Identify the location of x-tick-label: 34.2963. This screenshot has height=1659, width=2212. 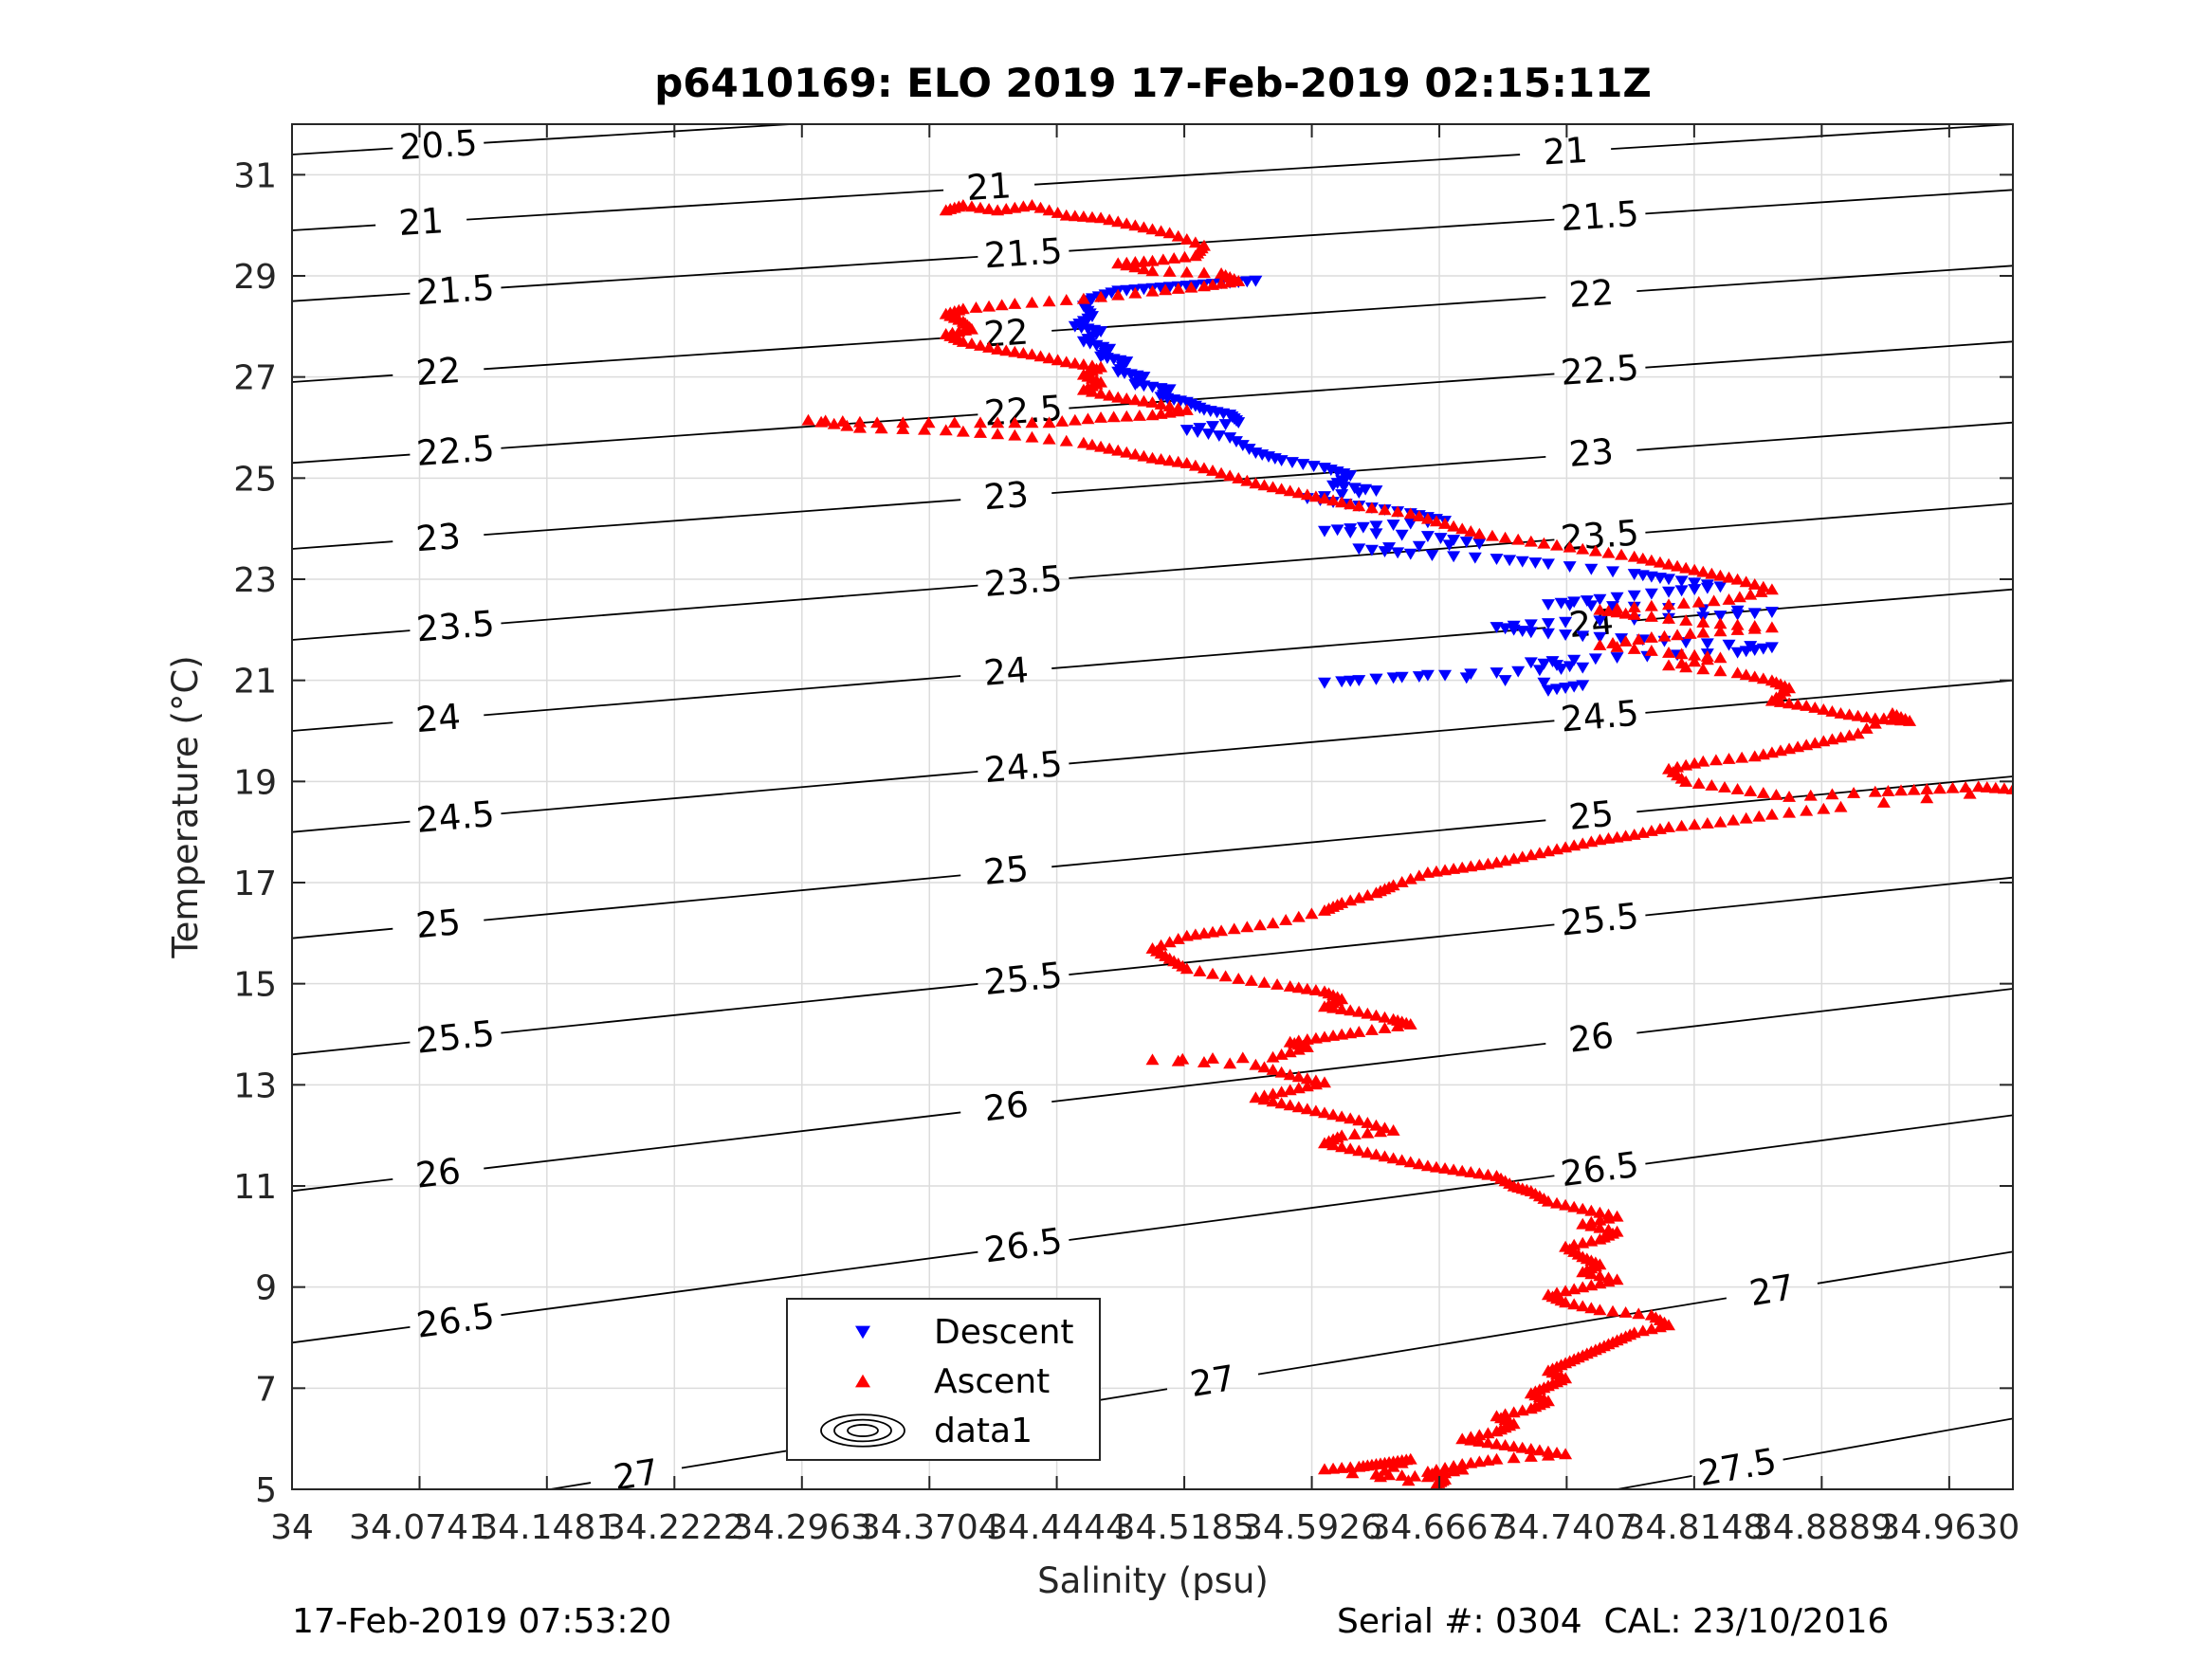
(801, 1527).